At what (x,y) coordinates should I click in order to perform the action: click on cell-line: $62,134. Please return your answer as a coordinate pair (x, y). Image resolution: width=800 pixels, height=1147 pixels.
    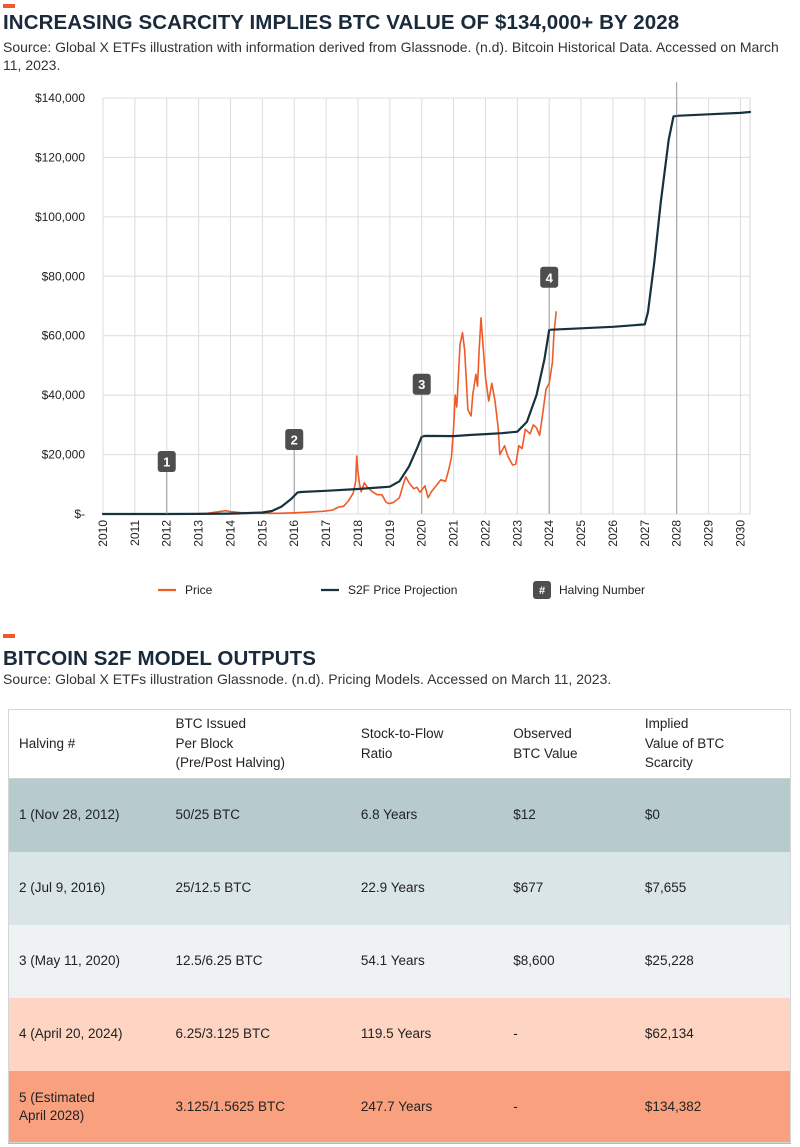
    Looking at the image, I should click on (669, 1033).